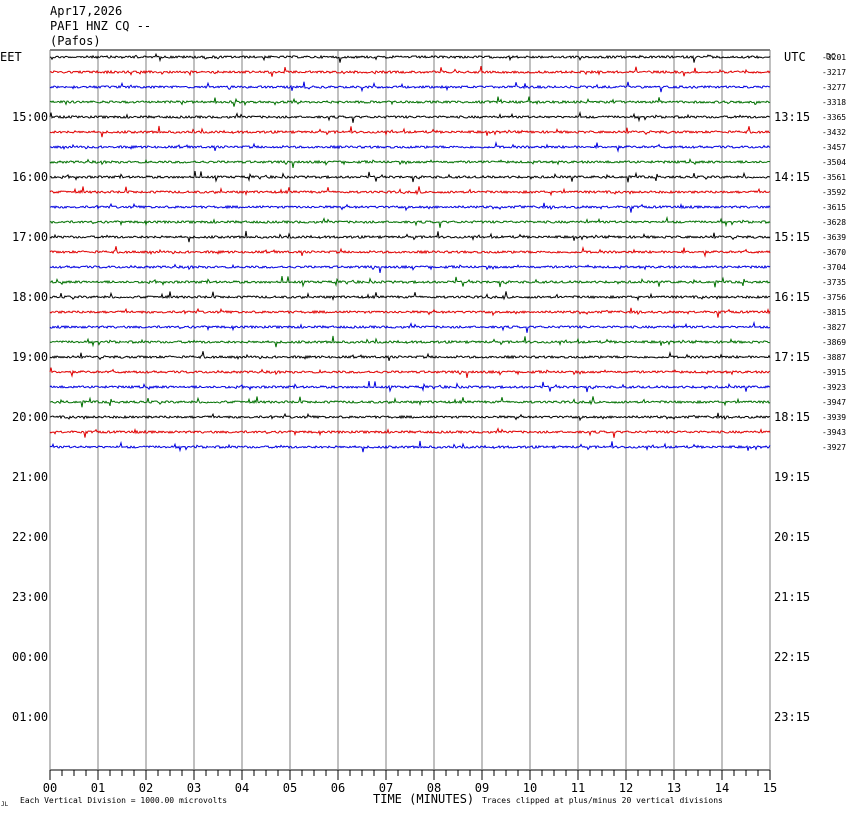  What do you see at coordinates (834, 357) in the screenshot?
I see `dc-offset-label: -3887` at bounding box center [834, 357].